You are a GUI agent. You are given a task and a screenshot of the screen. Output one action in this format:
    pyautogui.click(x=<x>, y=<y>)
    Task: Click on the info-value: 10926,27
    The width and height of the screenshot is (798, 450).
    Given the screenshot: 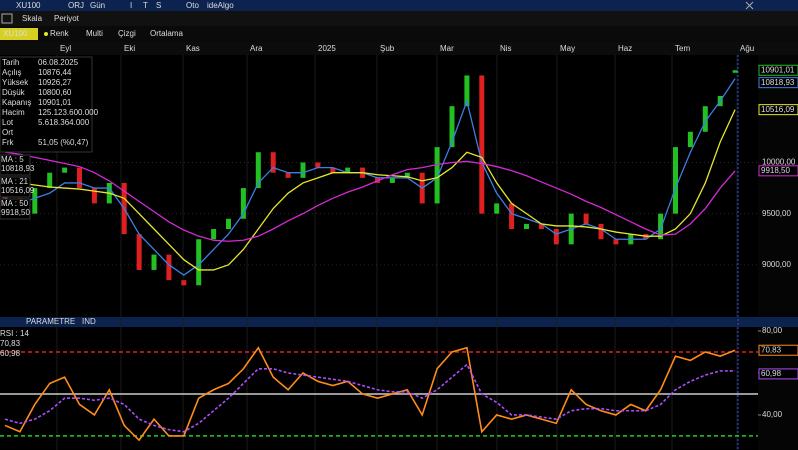 What is the action you would take?
    pyautogui.click(x=55, y=82)
    